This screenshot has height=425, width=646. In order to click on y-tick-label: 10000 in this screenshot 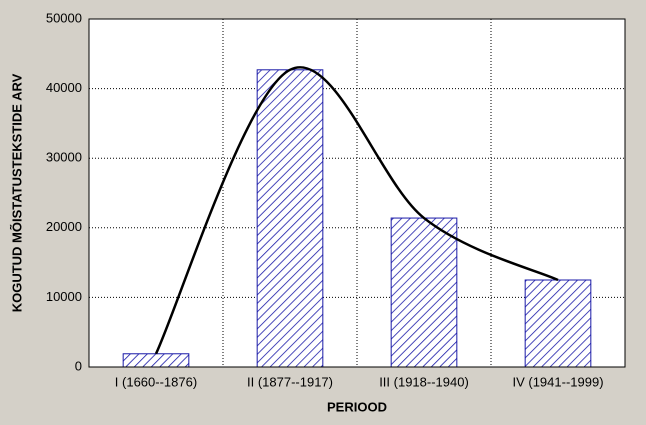, I will do `click(64, 296)`.